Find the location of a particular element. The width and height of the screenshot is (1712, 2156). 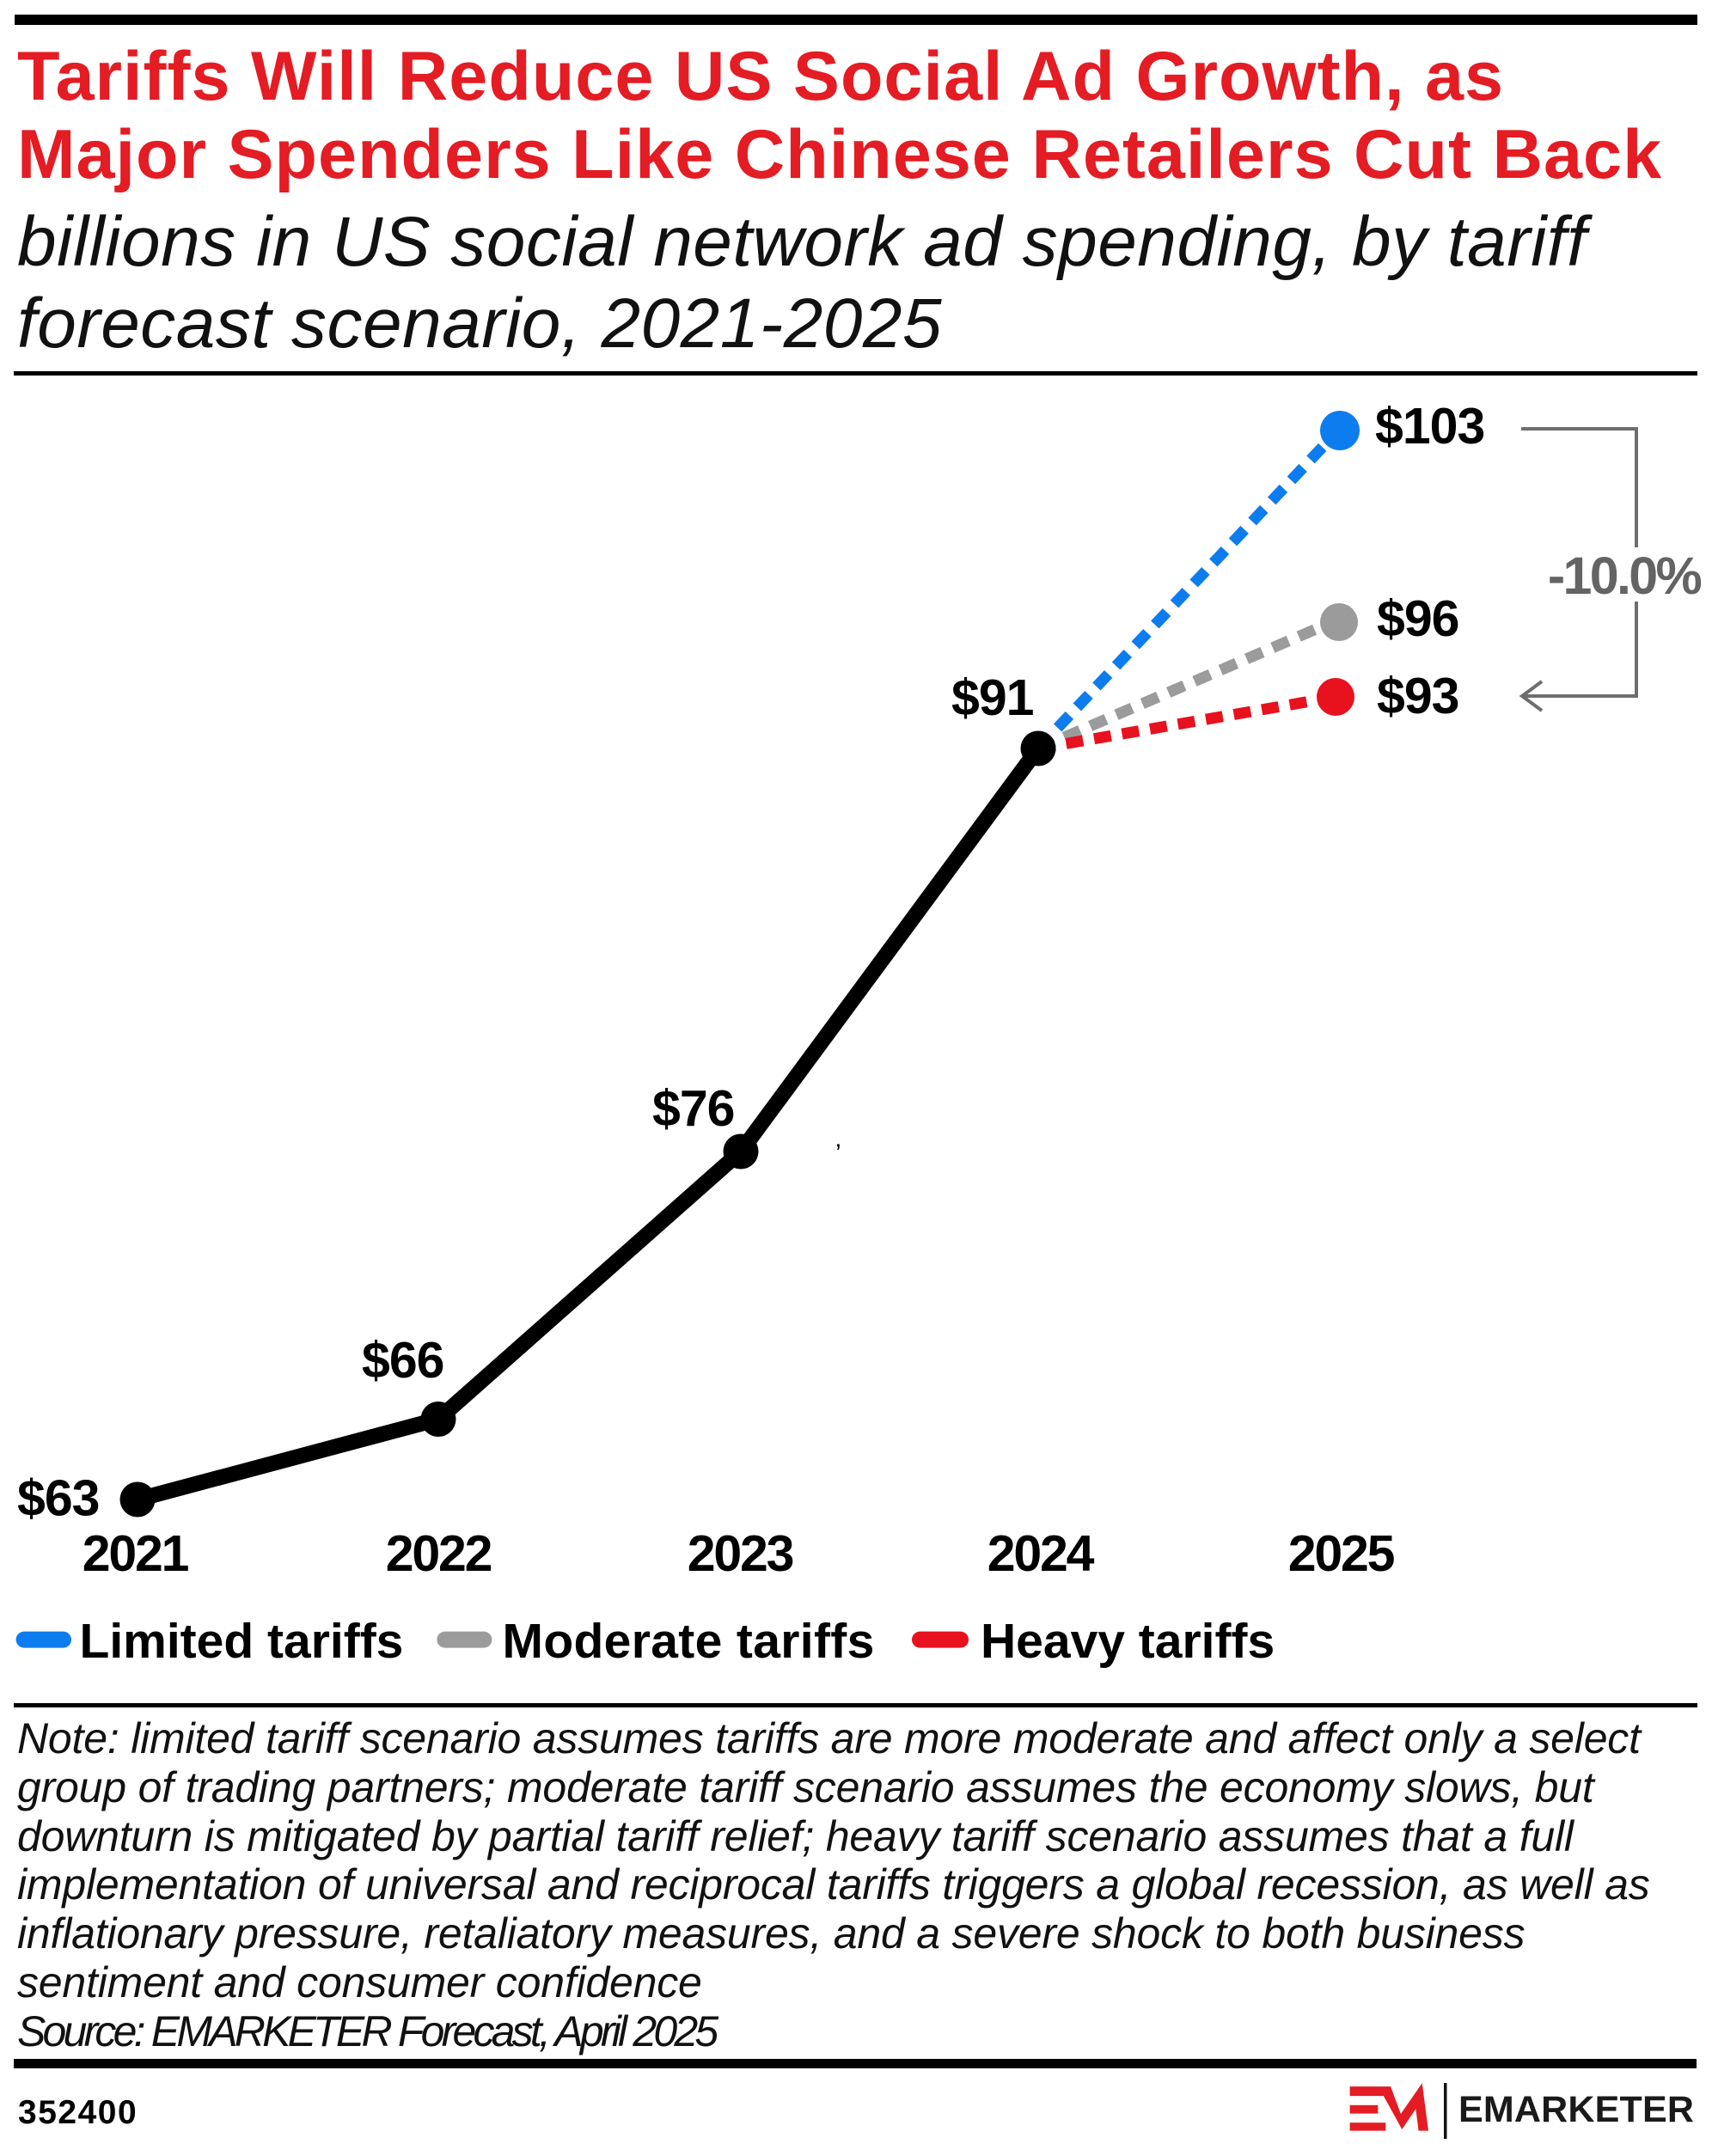

svg-text: 2022 is located at coordinates (439, 1553).